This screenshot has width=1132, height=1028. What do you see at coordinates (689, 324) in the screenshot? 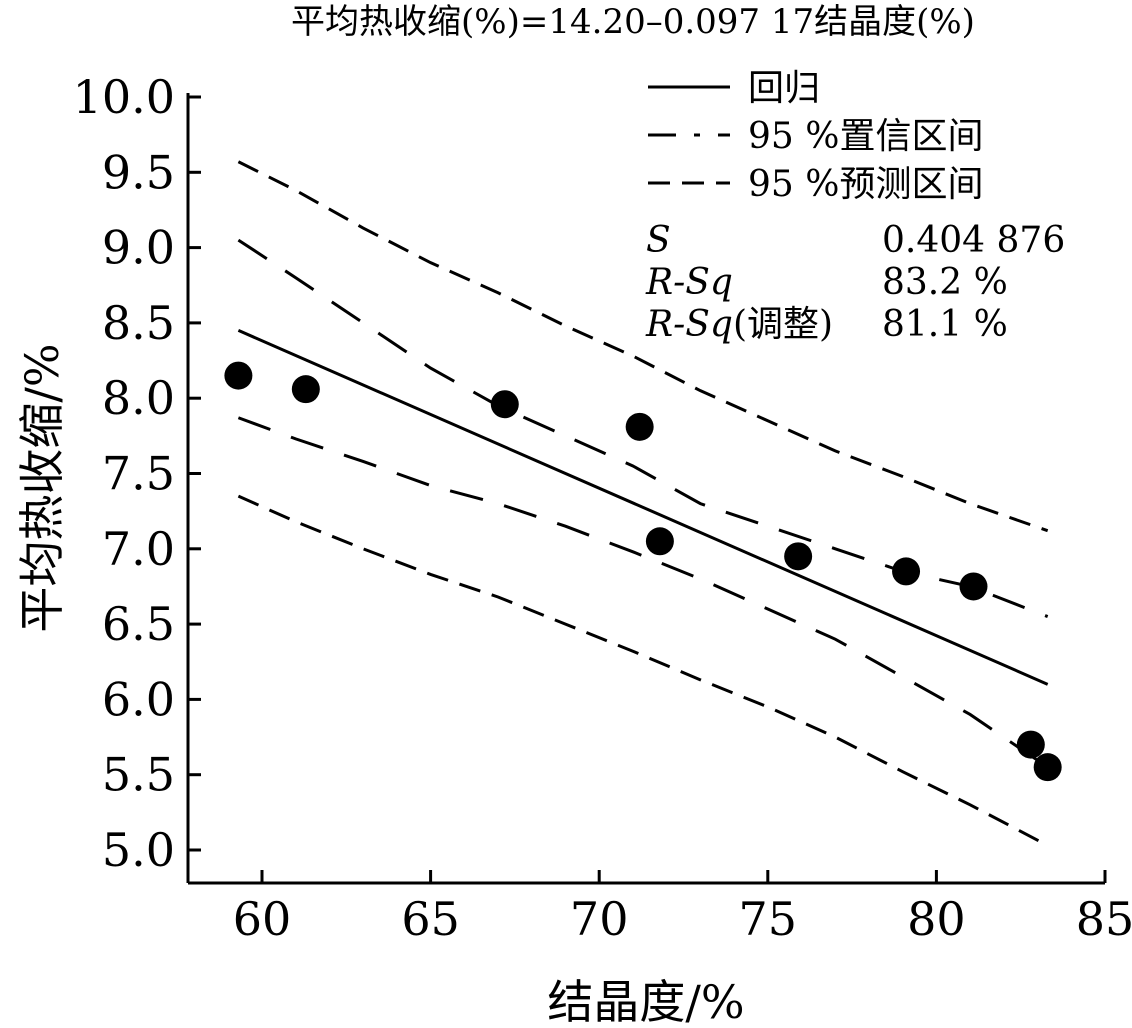
I see `stat-rsqadj-label-main: R-Sq` at bounding box center [689, 324].